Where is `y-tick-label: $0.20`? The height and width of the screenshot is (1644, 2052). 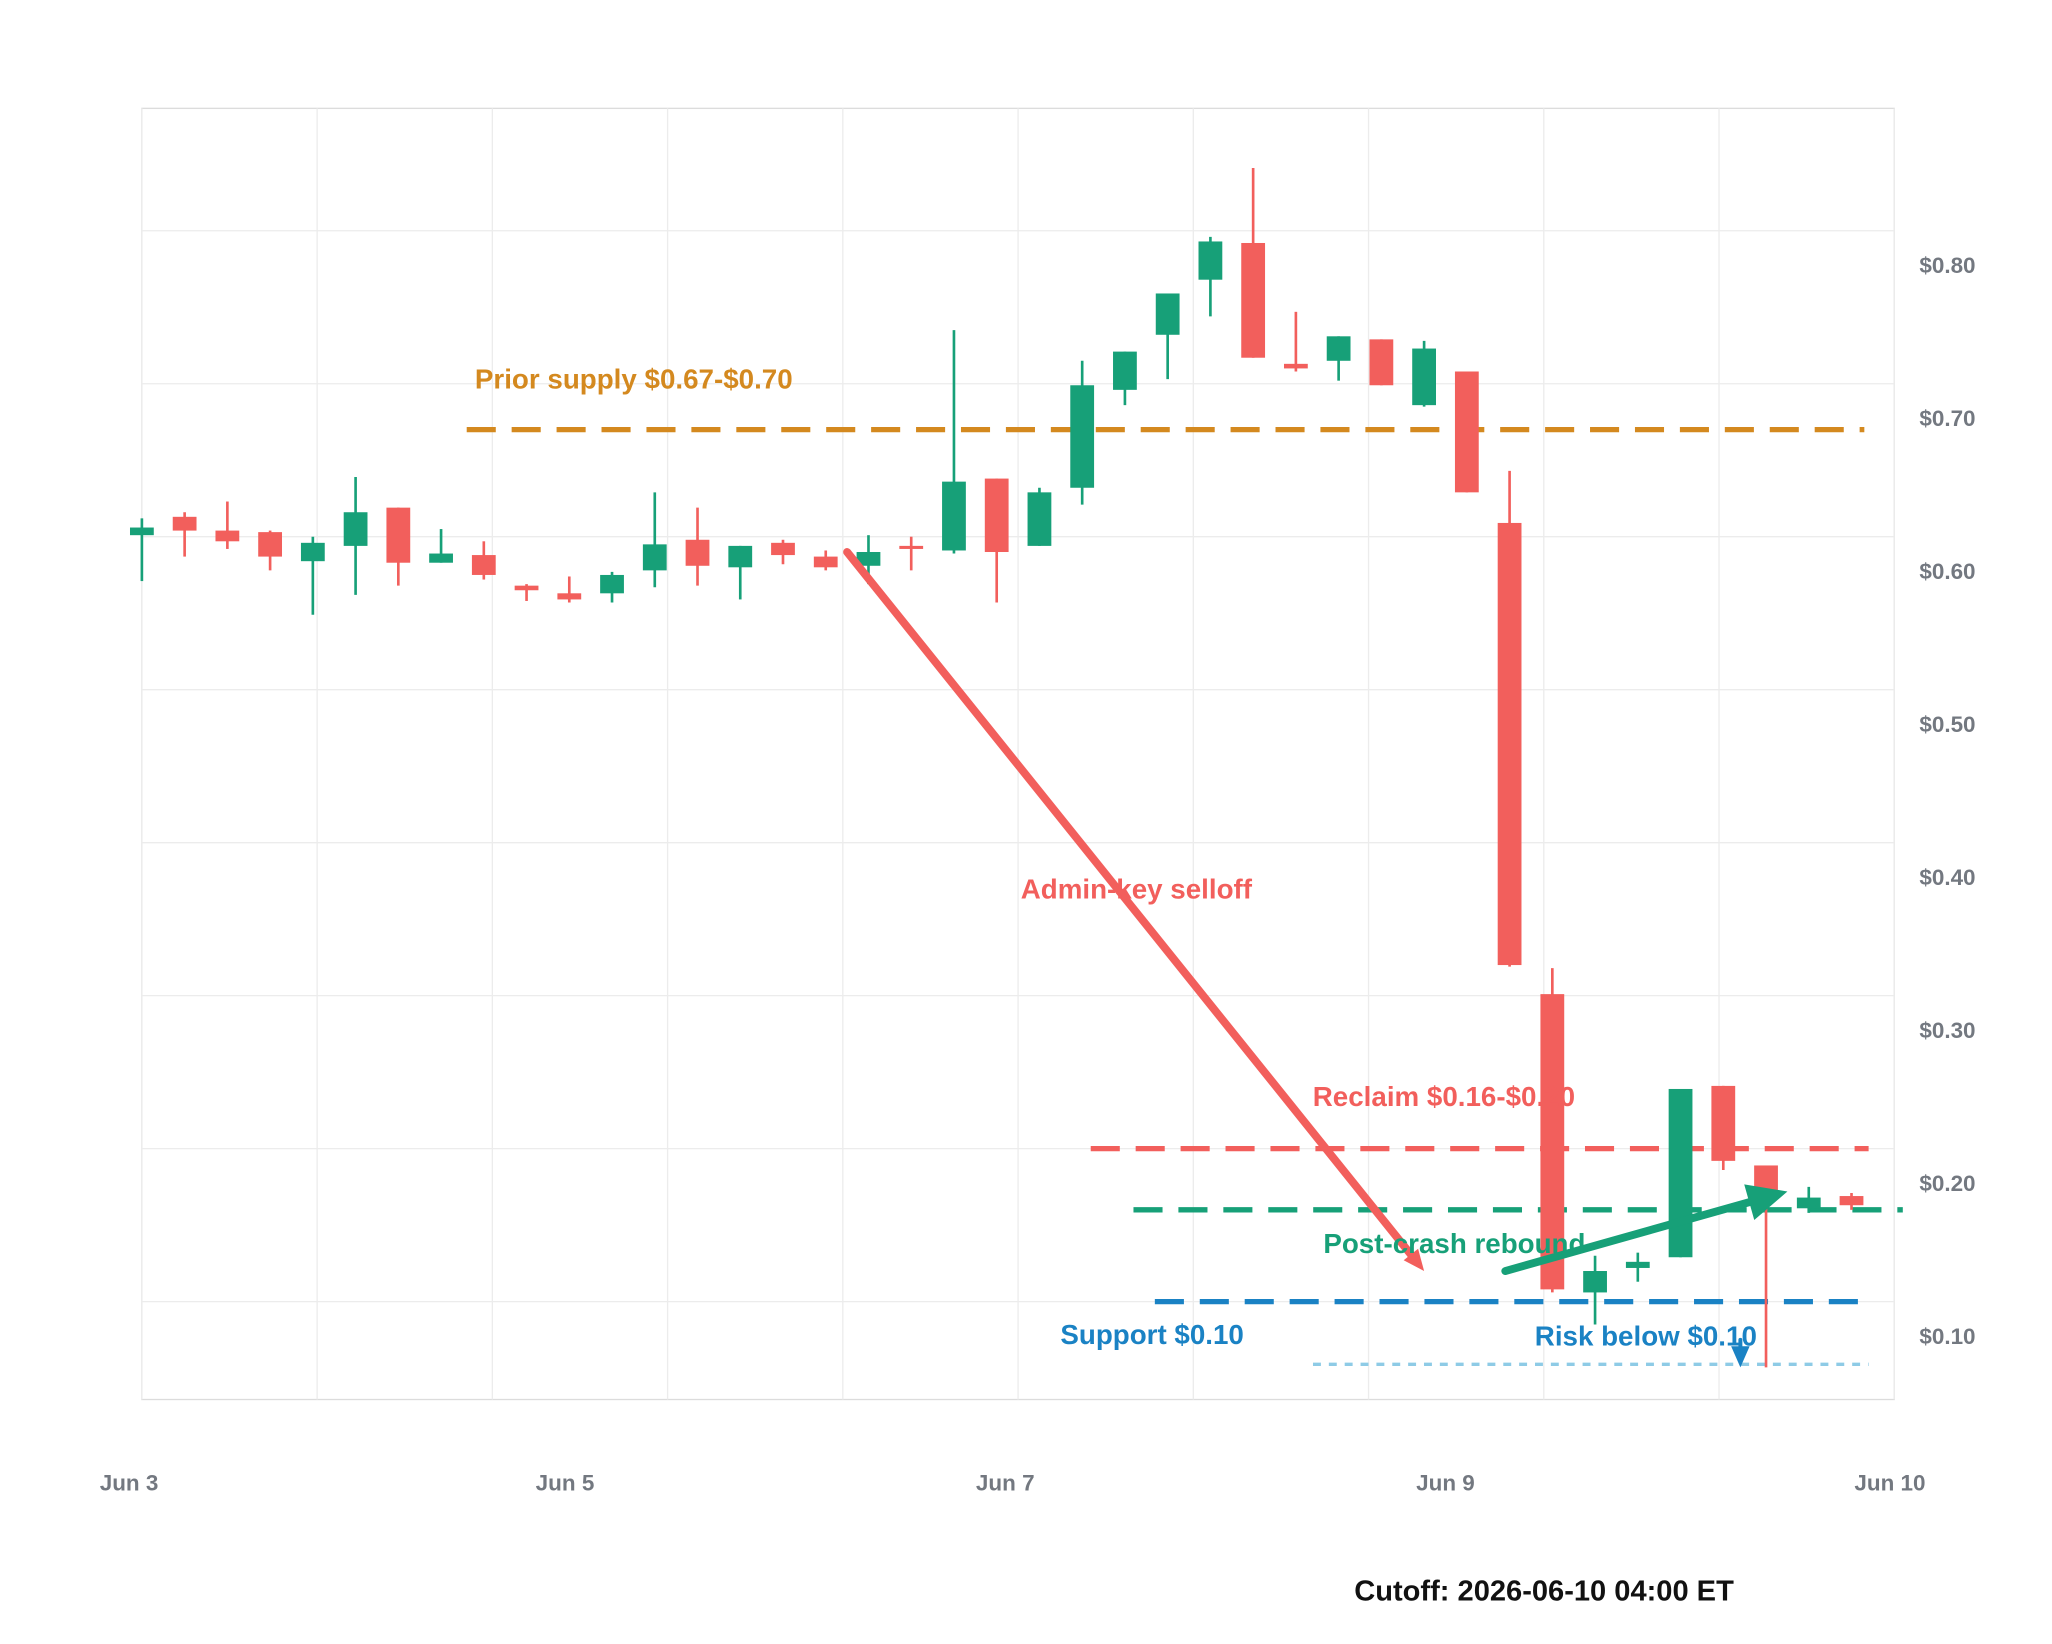
y-tick-label: $0.20 is located at coordinates (1947, 1183).